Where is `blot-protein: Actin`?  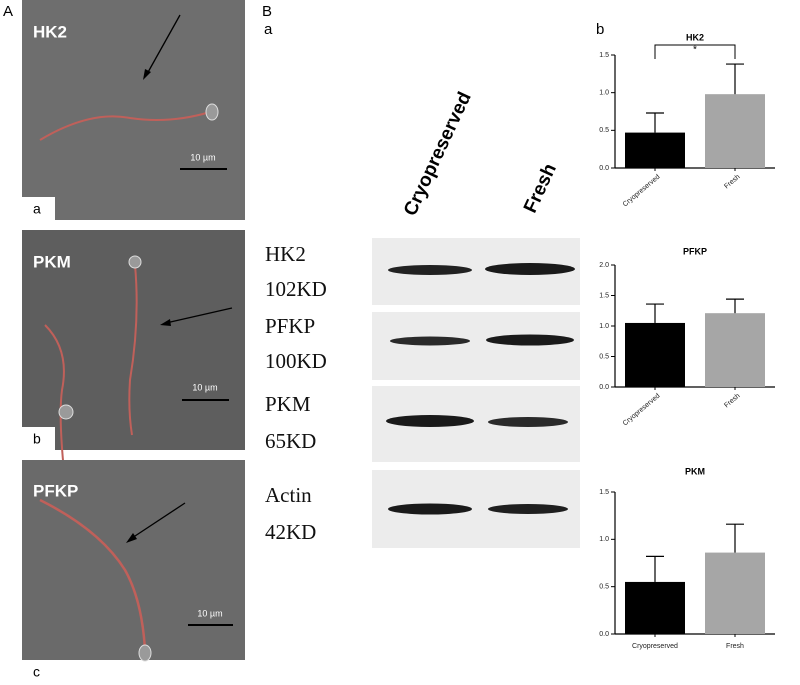 blot-protein: Actin is located at coordinates (288, 495).